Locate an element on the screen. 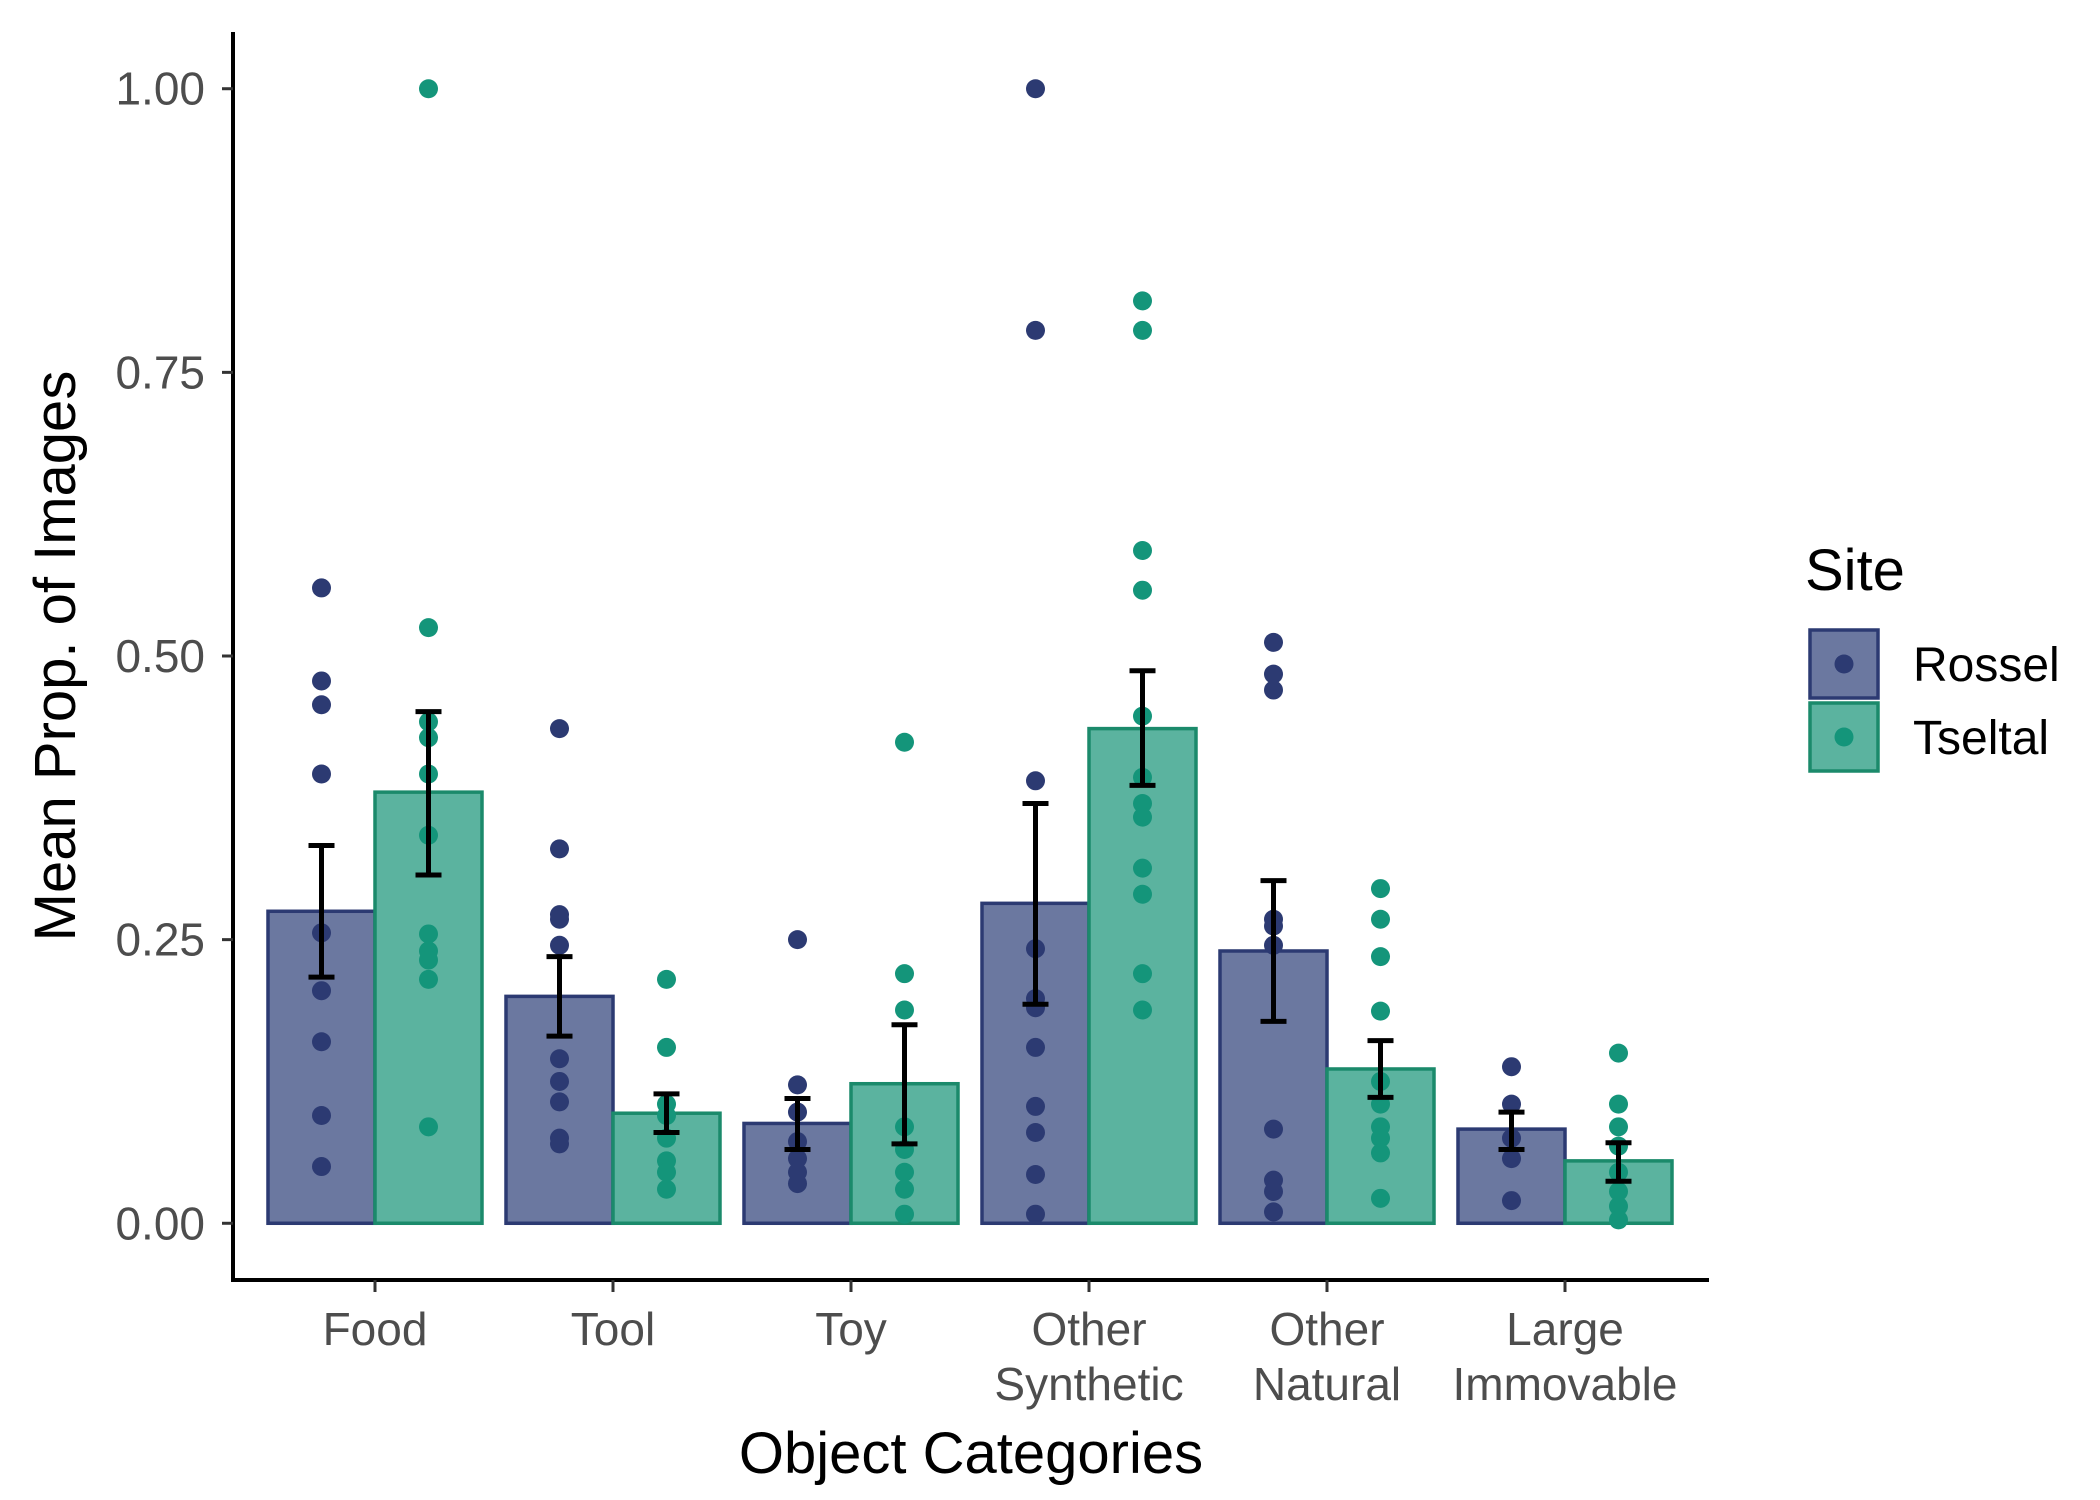 This screenshot has height=1500, width=2100. legend-label-tseltal: Tseltal is located at coordinates (1981, 738).